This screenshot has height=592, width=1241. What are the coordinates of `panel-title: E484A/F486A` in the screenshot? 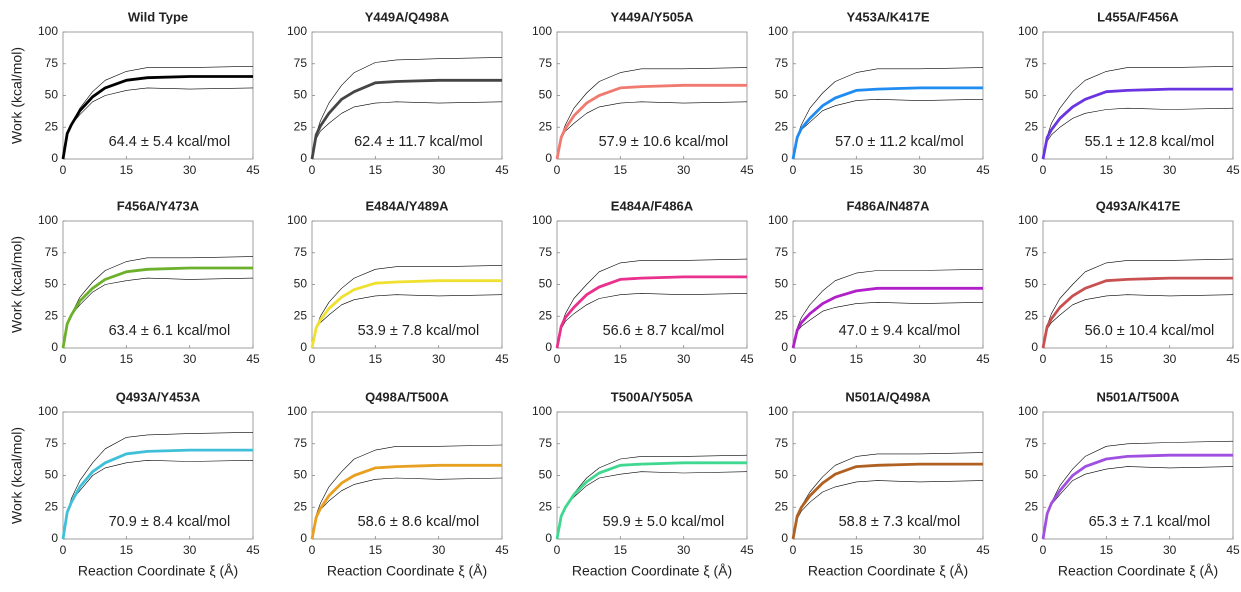 It's located at (652, 205).